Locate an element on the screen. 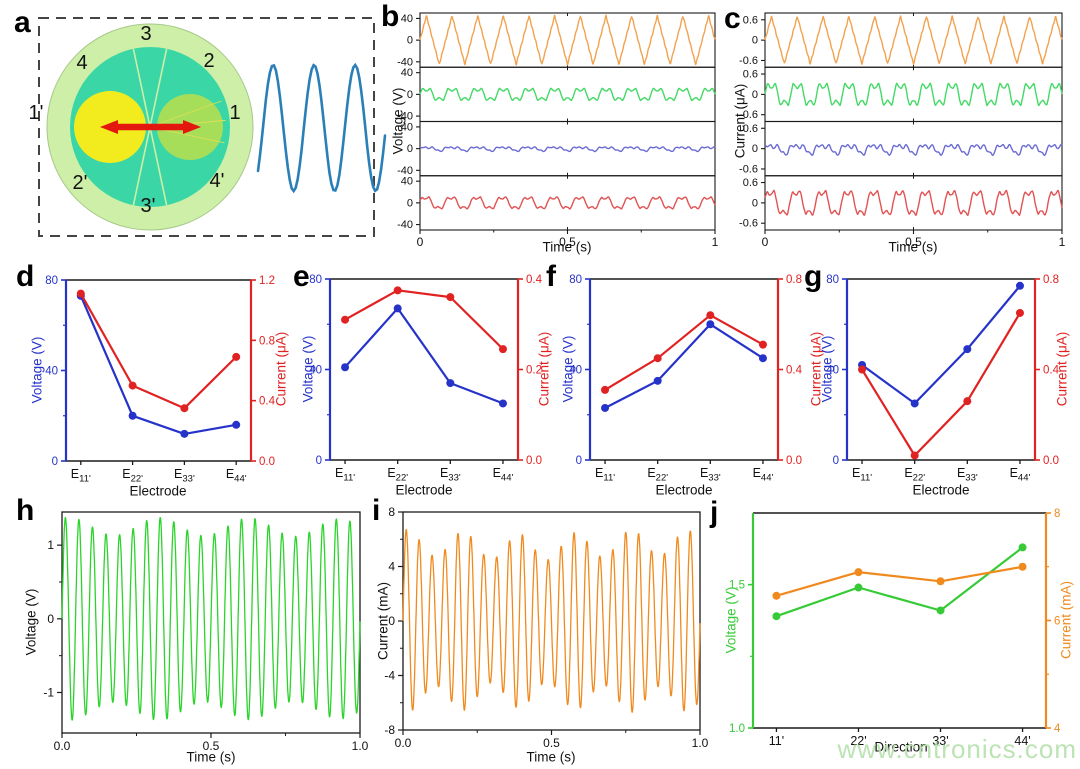  svg-text: 6 is located at coordinates (1057, 622).